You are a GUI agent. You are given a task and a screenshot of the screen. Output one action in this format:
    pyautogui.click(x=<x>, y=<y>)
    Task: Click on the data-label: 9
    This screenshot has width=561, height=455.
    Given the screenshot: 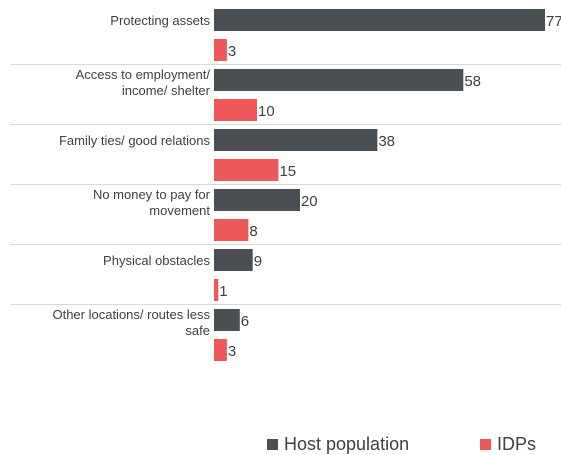 What is the action you would take?
    pyautogui.click(x=258, y=261)
    